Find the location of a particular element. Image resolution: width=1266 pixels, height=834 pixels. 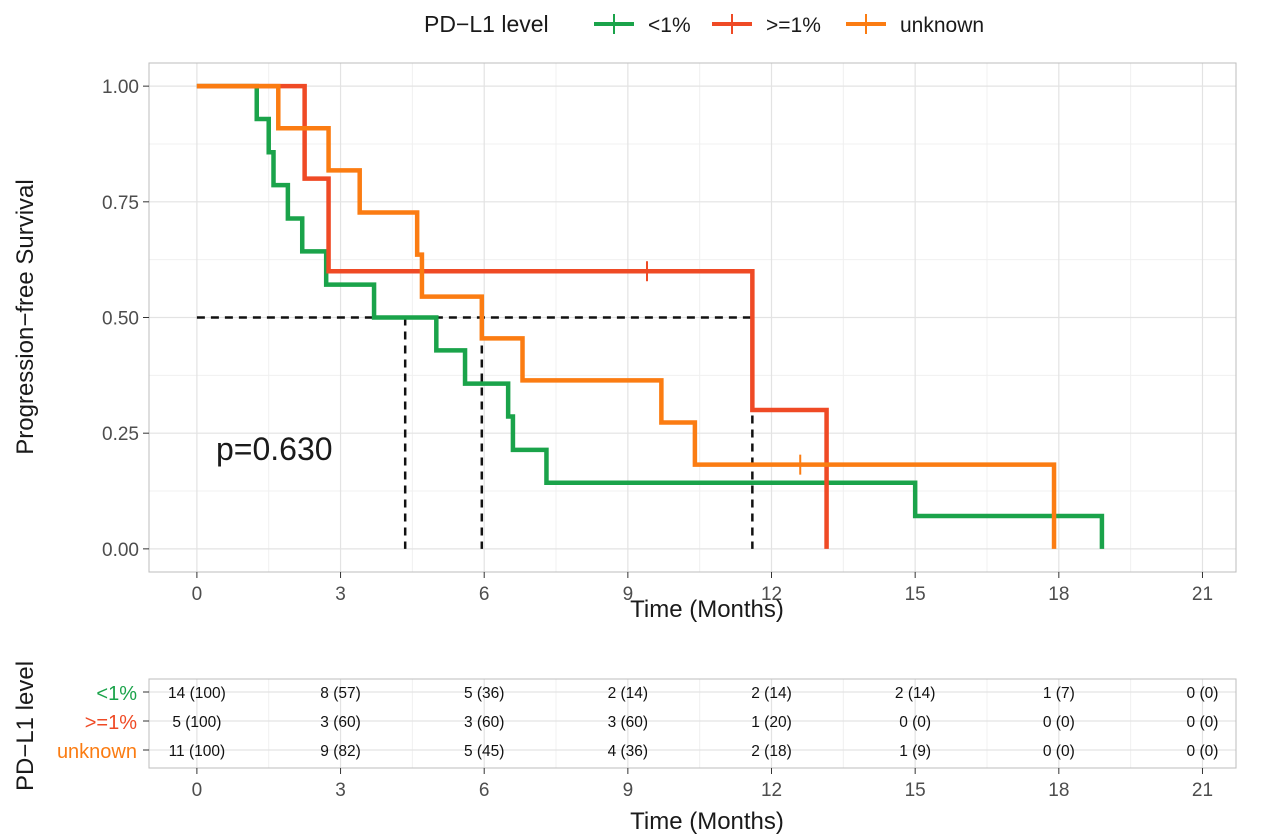

legend-title: PD−L1 level is located at coordinates (486, 24).